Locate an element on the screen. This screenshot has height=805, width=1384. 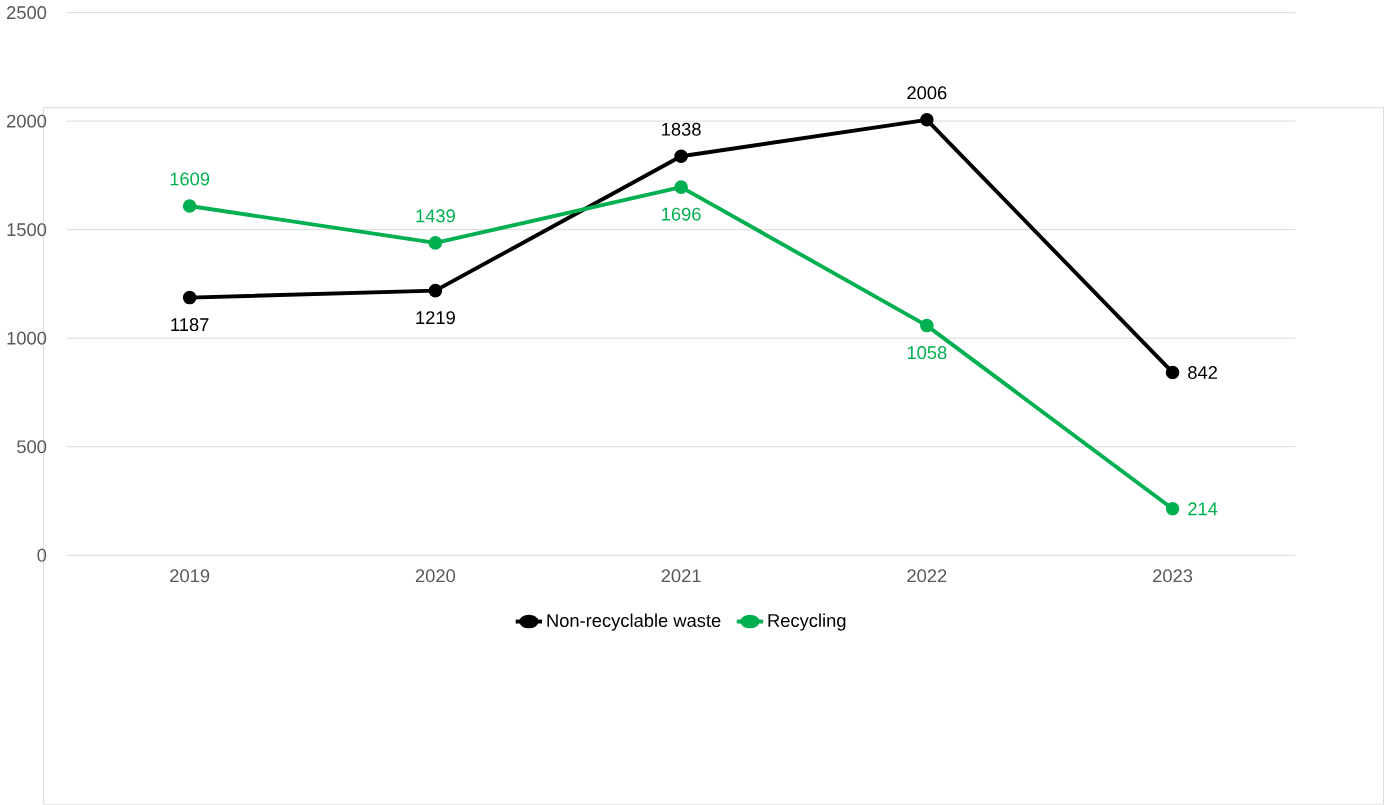
legend-label: Recycling is located at coordinates (807, 622).